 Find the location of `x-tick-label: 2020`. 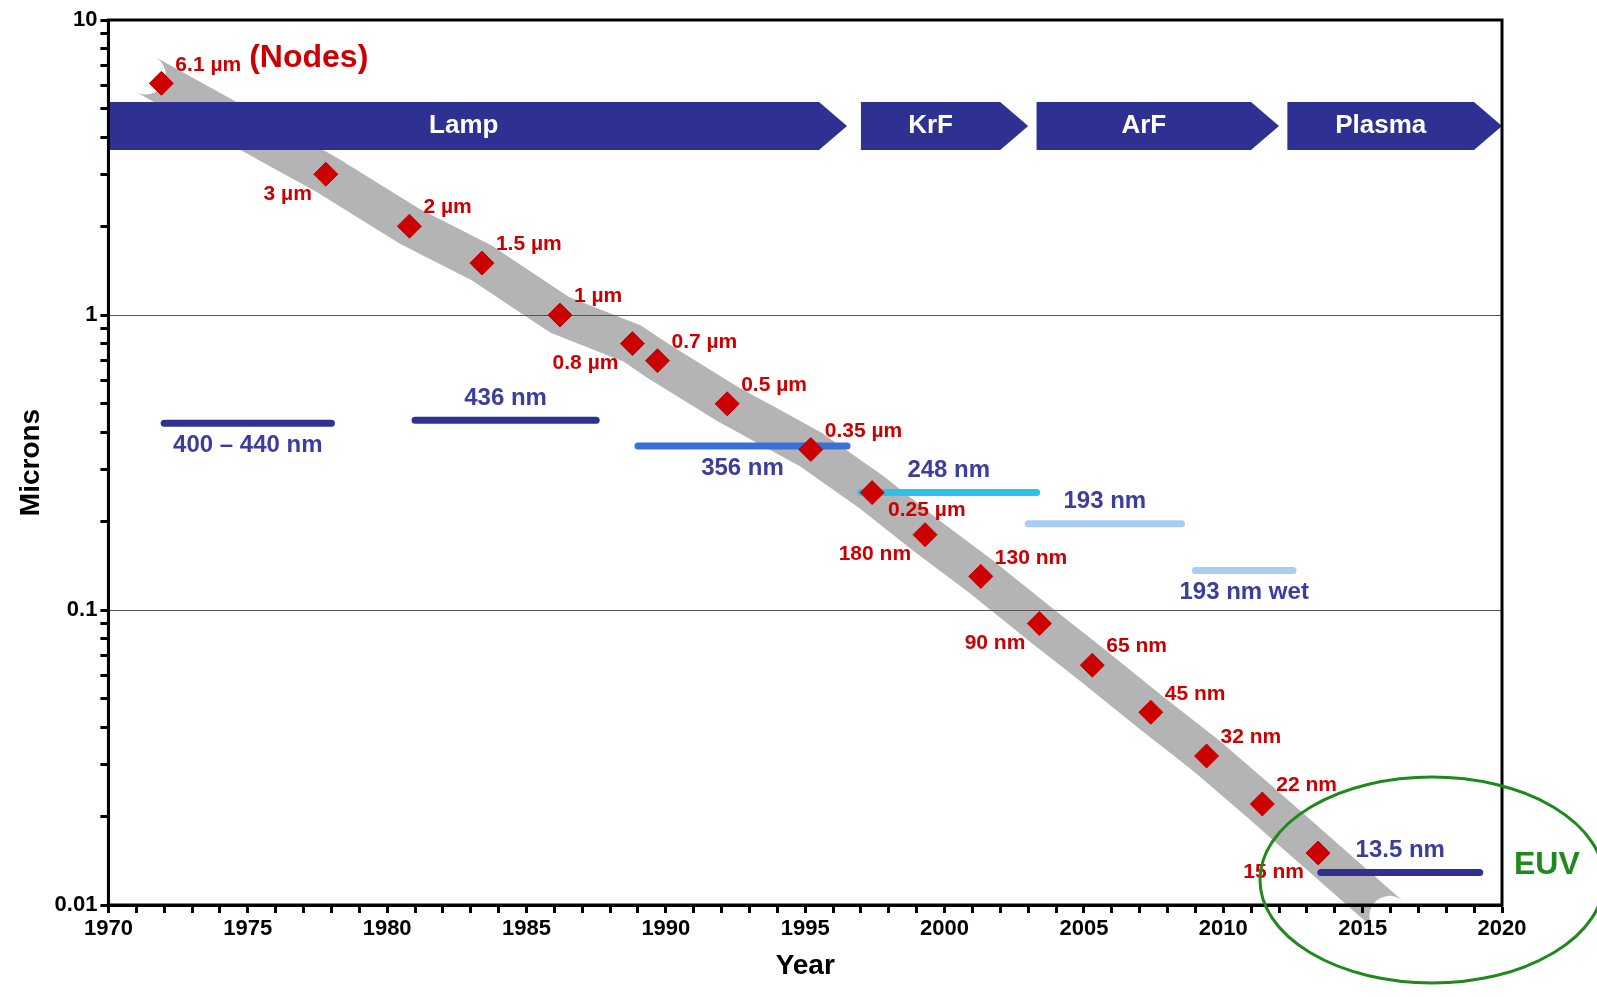

x-tick-label: 2020 is located at coordinates (1502, 928).